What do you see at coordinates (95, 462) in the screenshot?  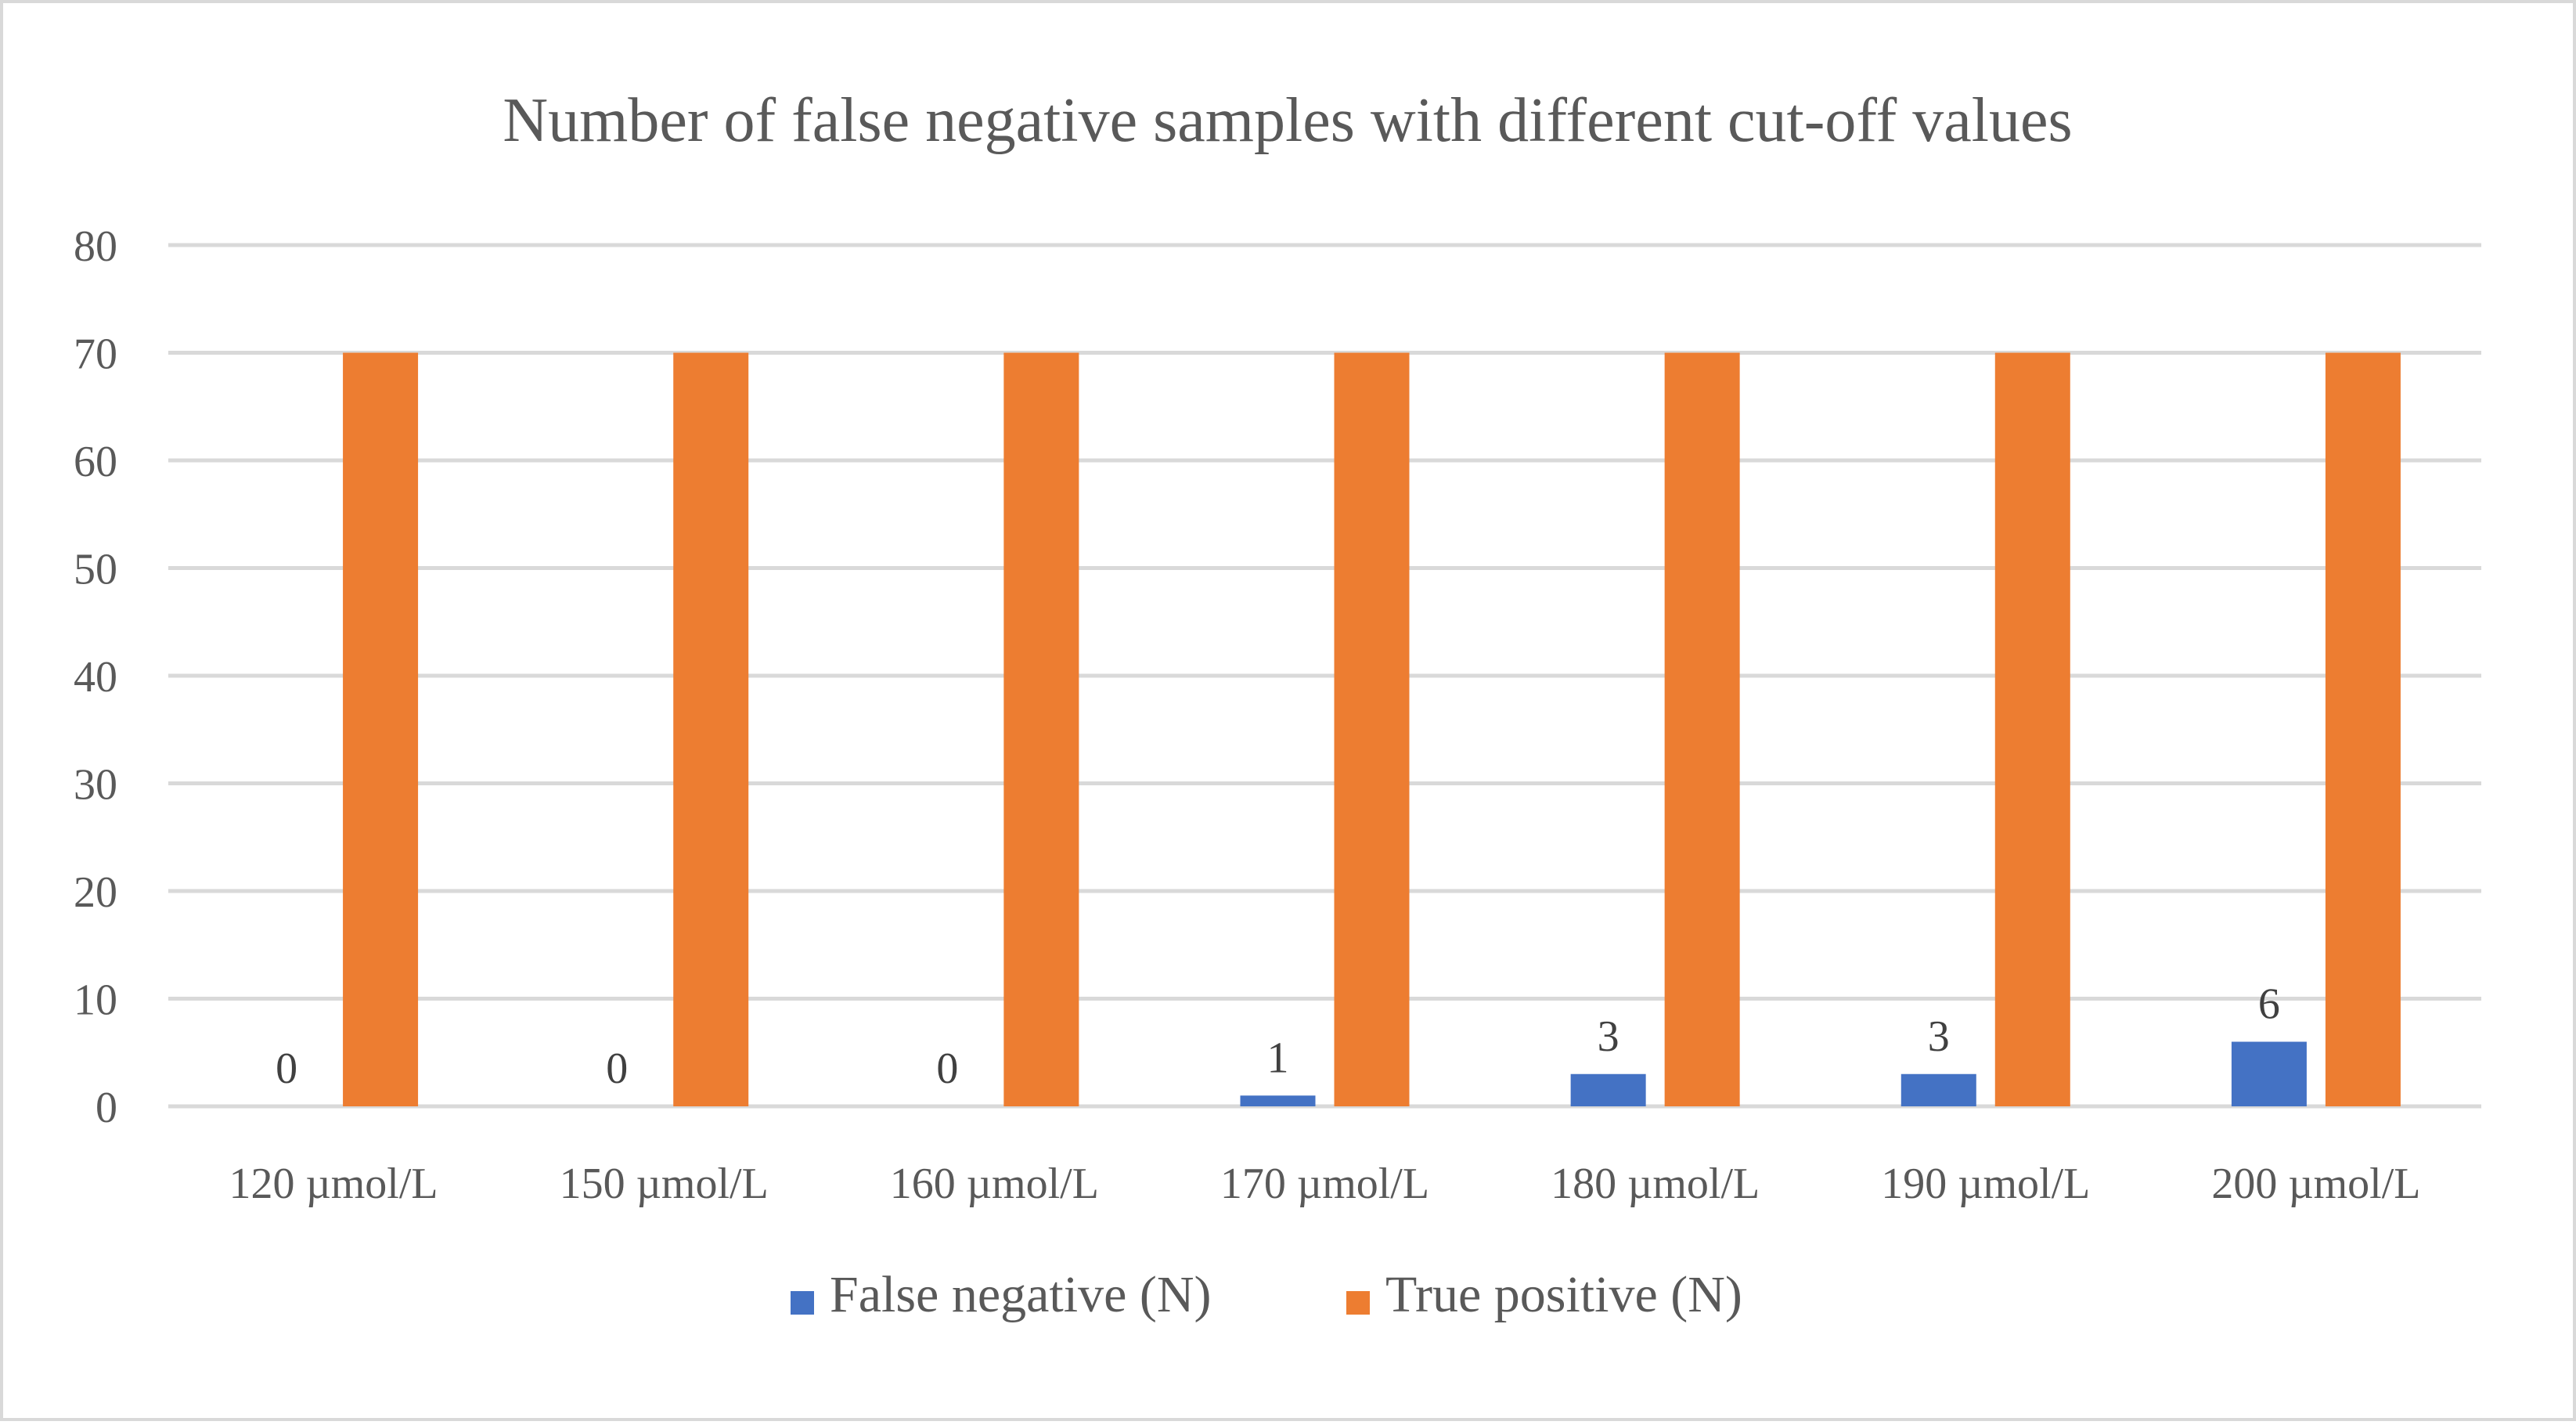 I see `y-tick-label: 60` at bounding box center [95, 462].